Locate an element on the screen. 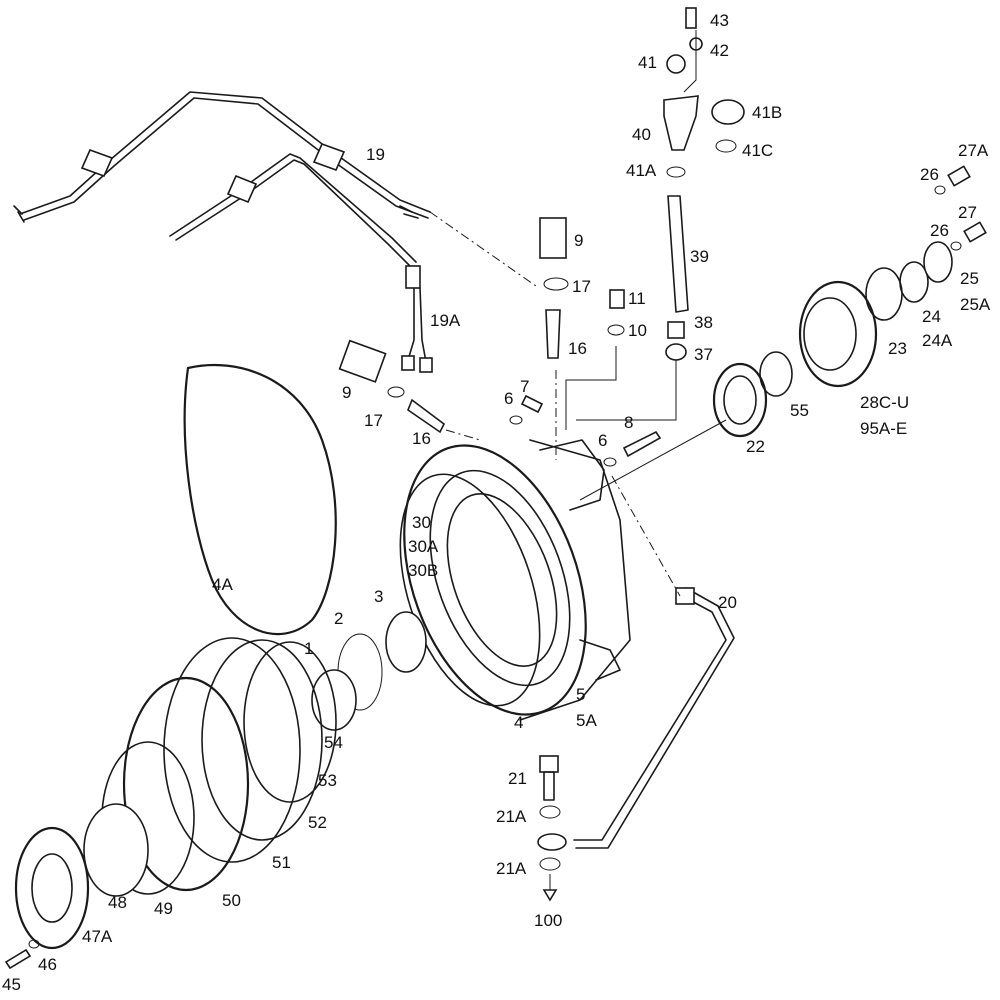  label-21: 21 is located at coordinates (517, 778).